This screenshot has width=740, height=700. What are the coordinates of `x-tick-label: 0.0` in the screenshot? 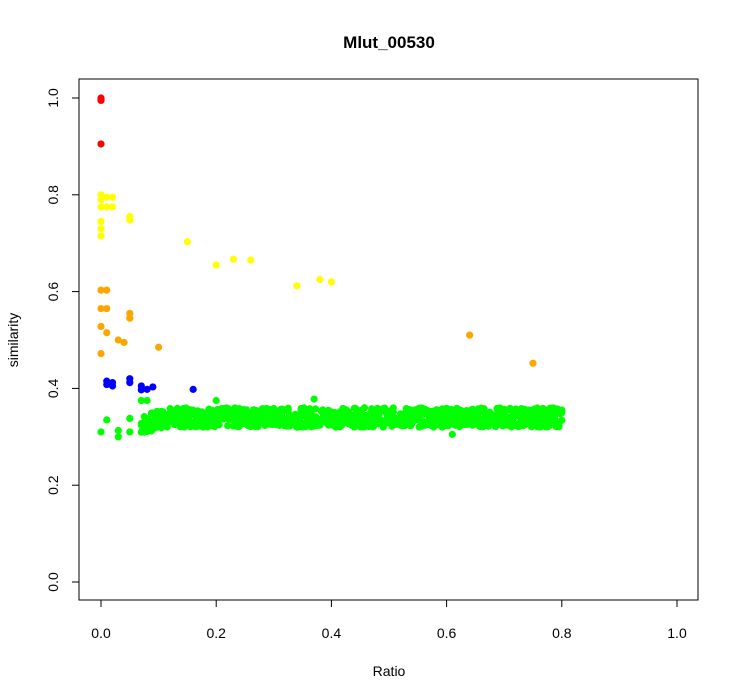 It's located at (101, 633).